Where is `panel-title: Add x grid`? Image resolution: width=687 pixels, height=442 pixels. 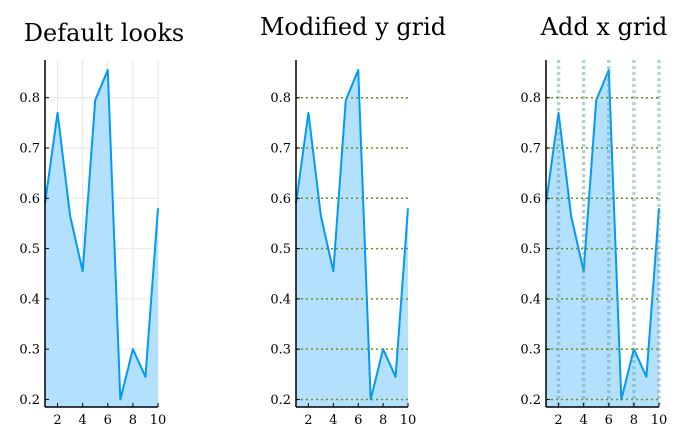 panel-title: Add x grid is located at coordinates (604, 27).